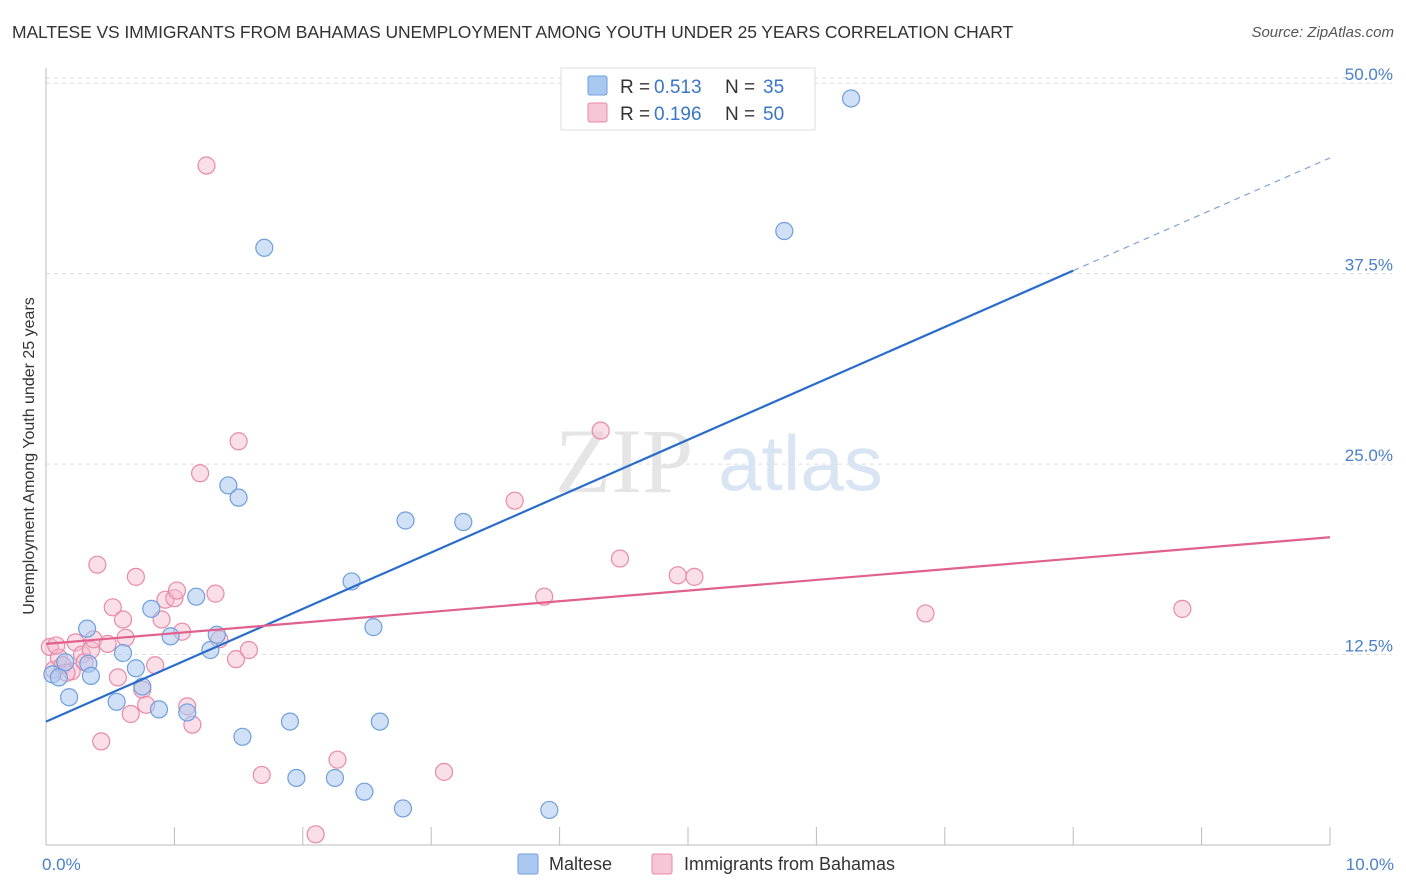  What do you see at coordinates (1369, 455) in the screenshot?
I see `y-tick-label: 25.0%` at bounding box center [1369, 455].